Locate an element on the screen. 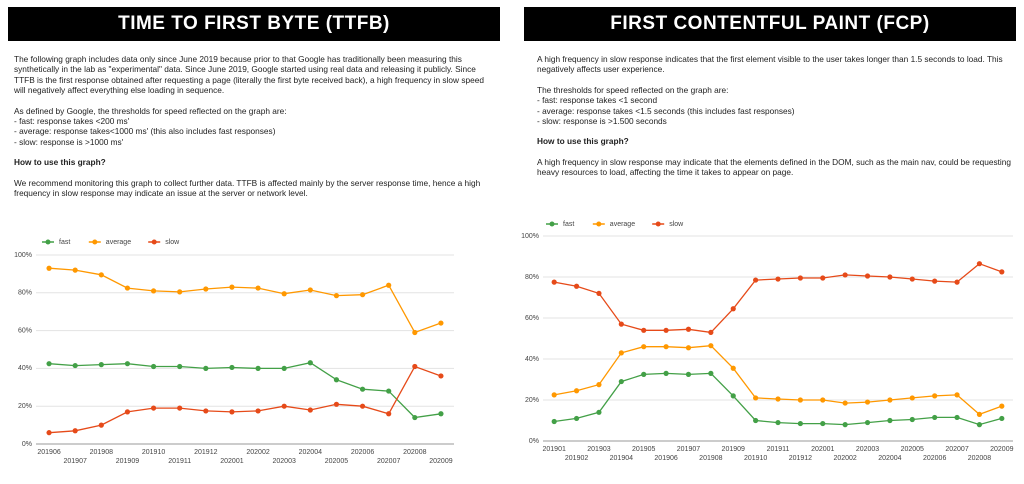 The image size is (1024, 484). legend-label: fast is located at coordinates (64, 242).